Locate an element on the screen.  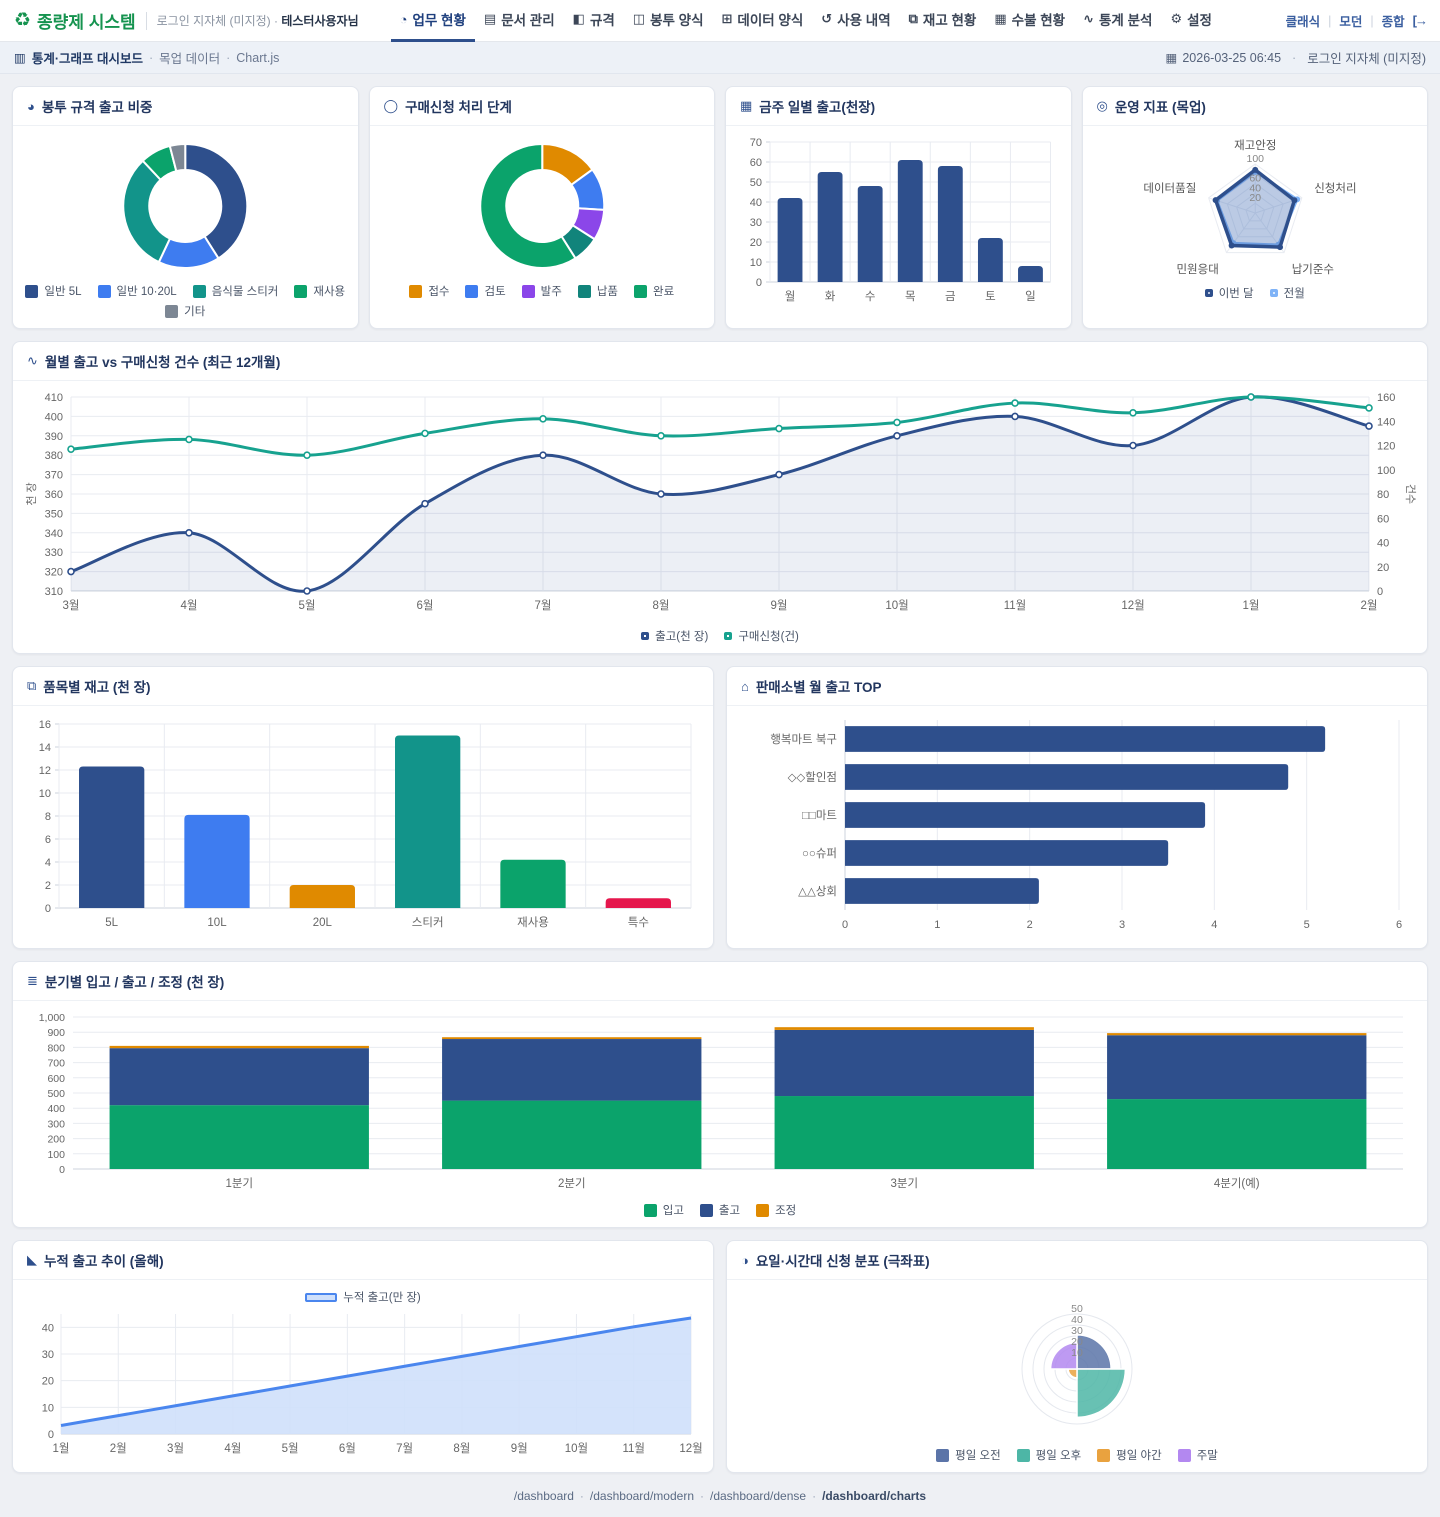
svg-text: 5L is located at coordinates (111, 923).